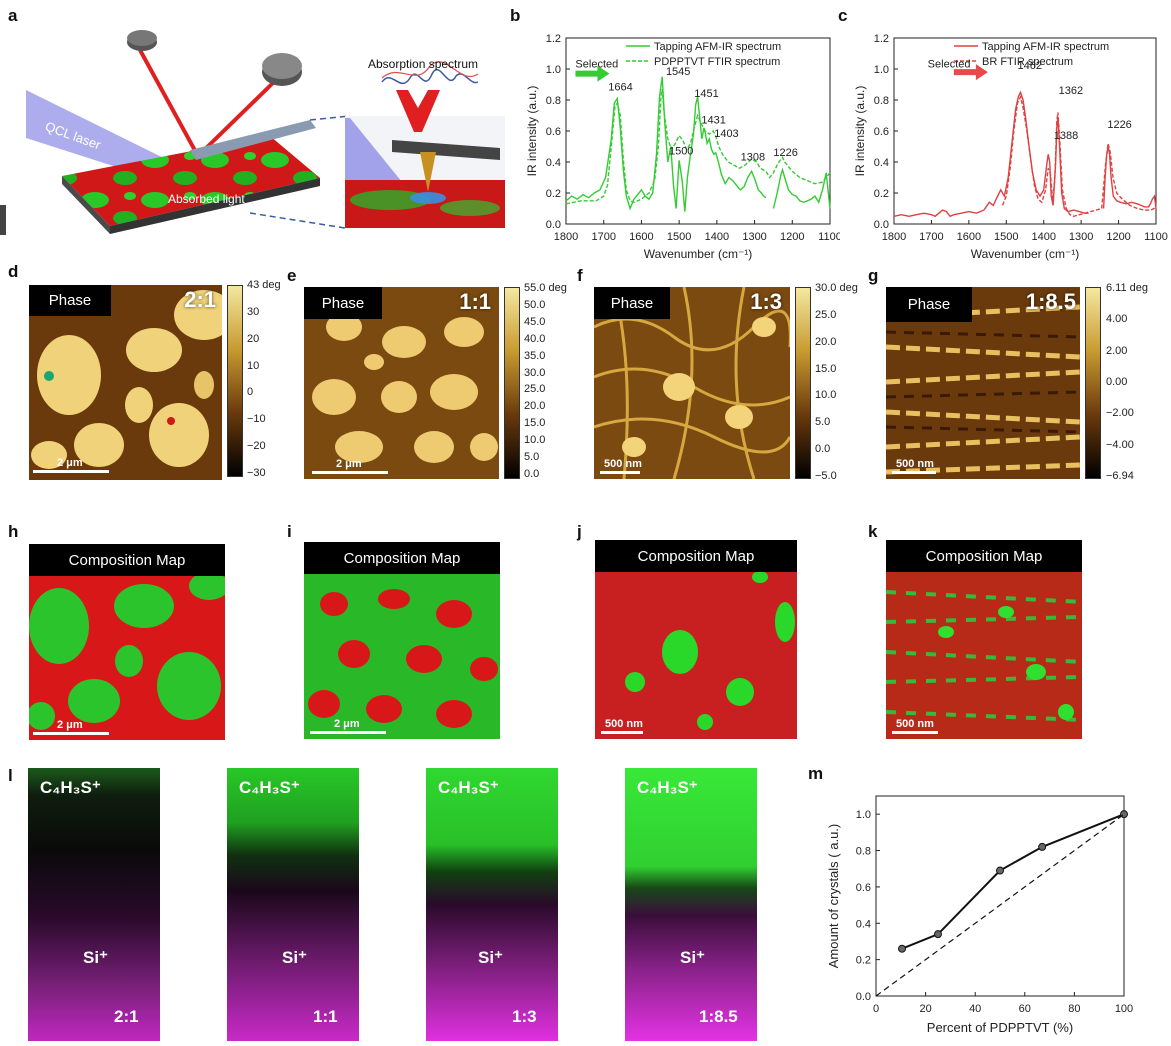 The height and width of the screenshot is (1046, 1171). What do you see at coordinates (423, 64) in the screenshot?
I see `absorption-spectrum-label: Absorption spectrum` at bounding box center [423, 64].